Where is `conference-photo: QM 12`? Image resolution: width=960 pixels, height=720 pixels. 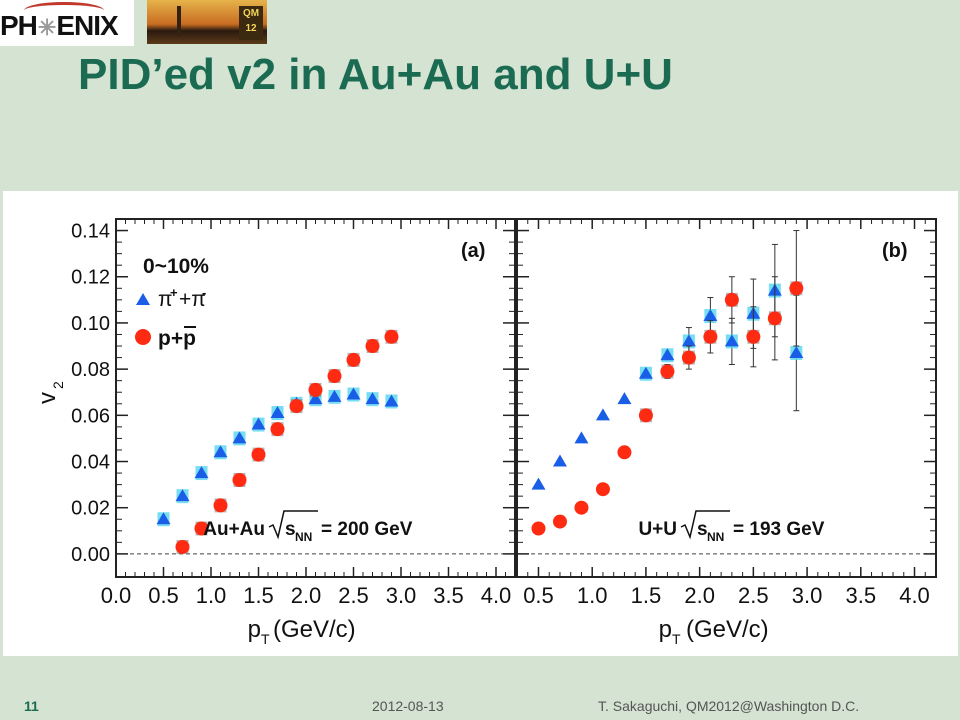
conference-photo: QM 12 is located at coordinates (207, 22).